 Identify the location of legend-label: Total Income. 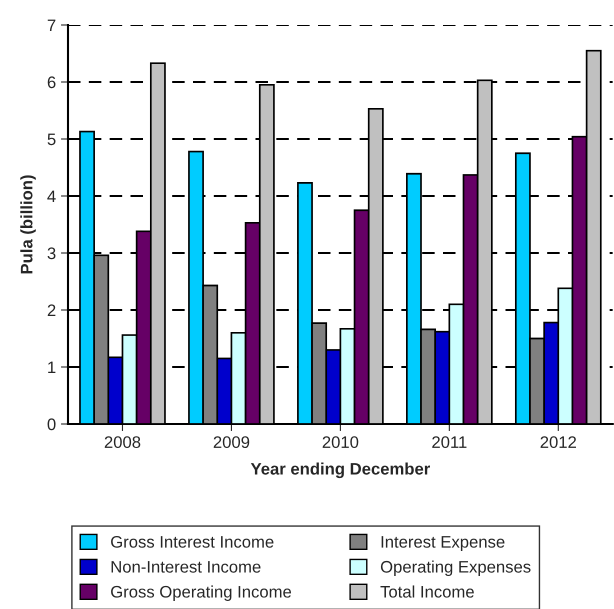
(427, 591).